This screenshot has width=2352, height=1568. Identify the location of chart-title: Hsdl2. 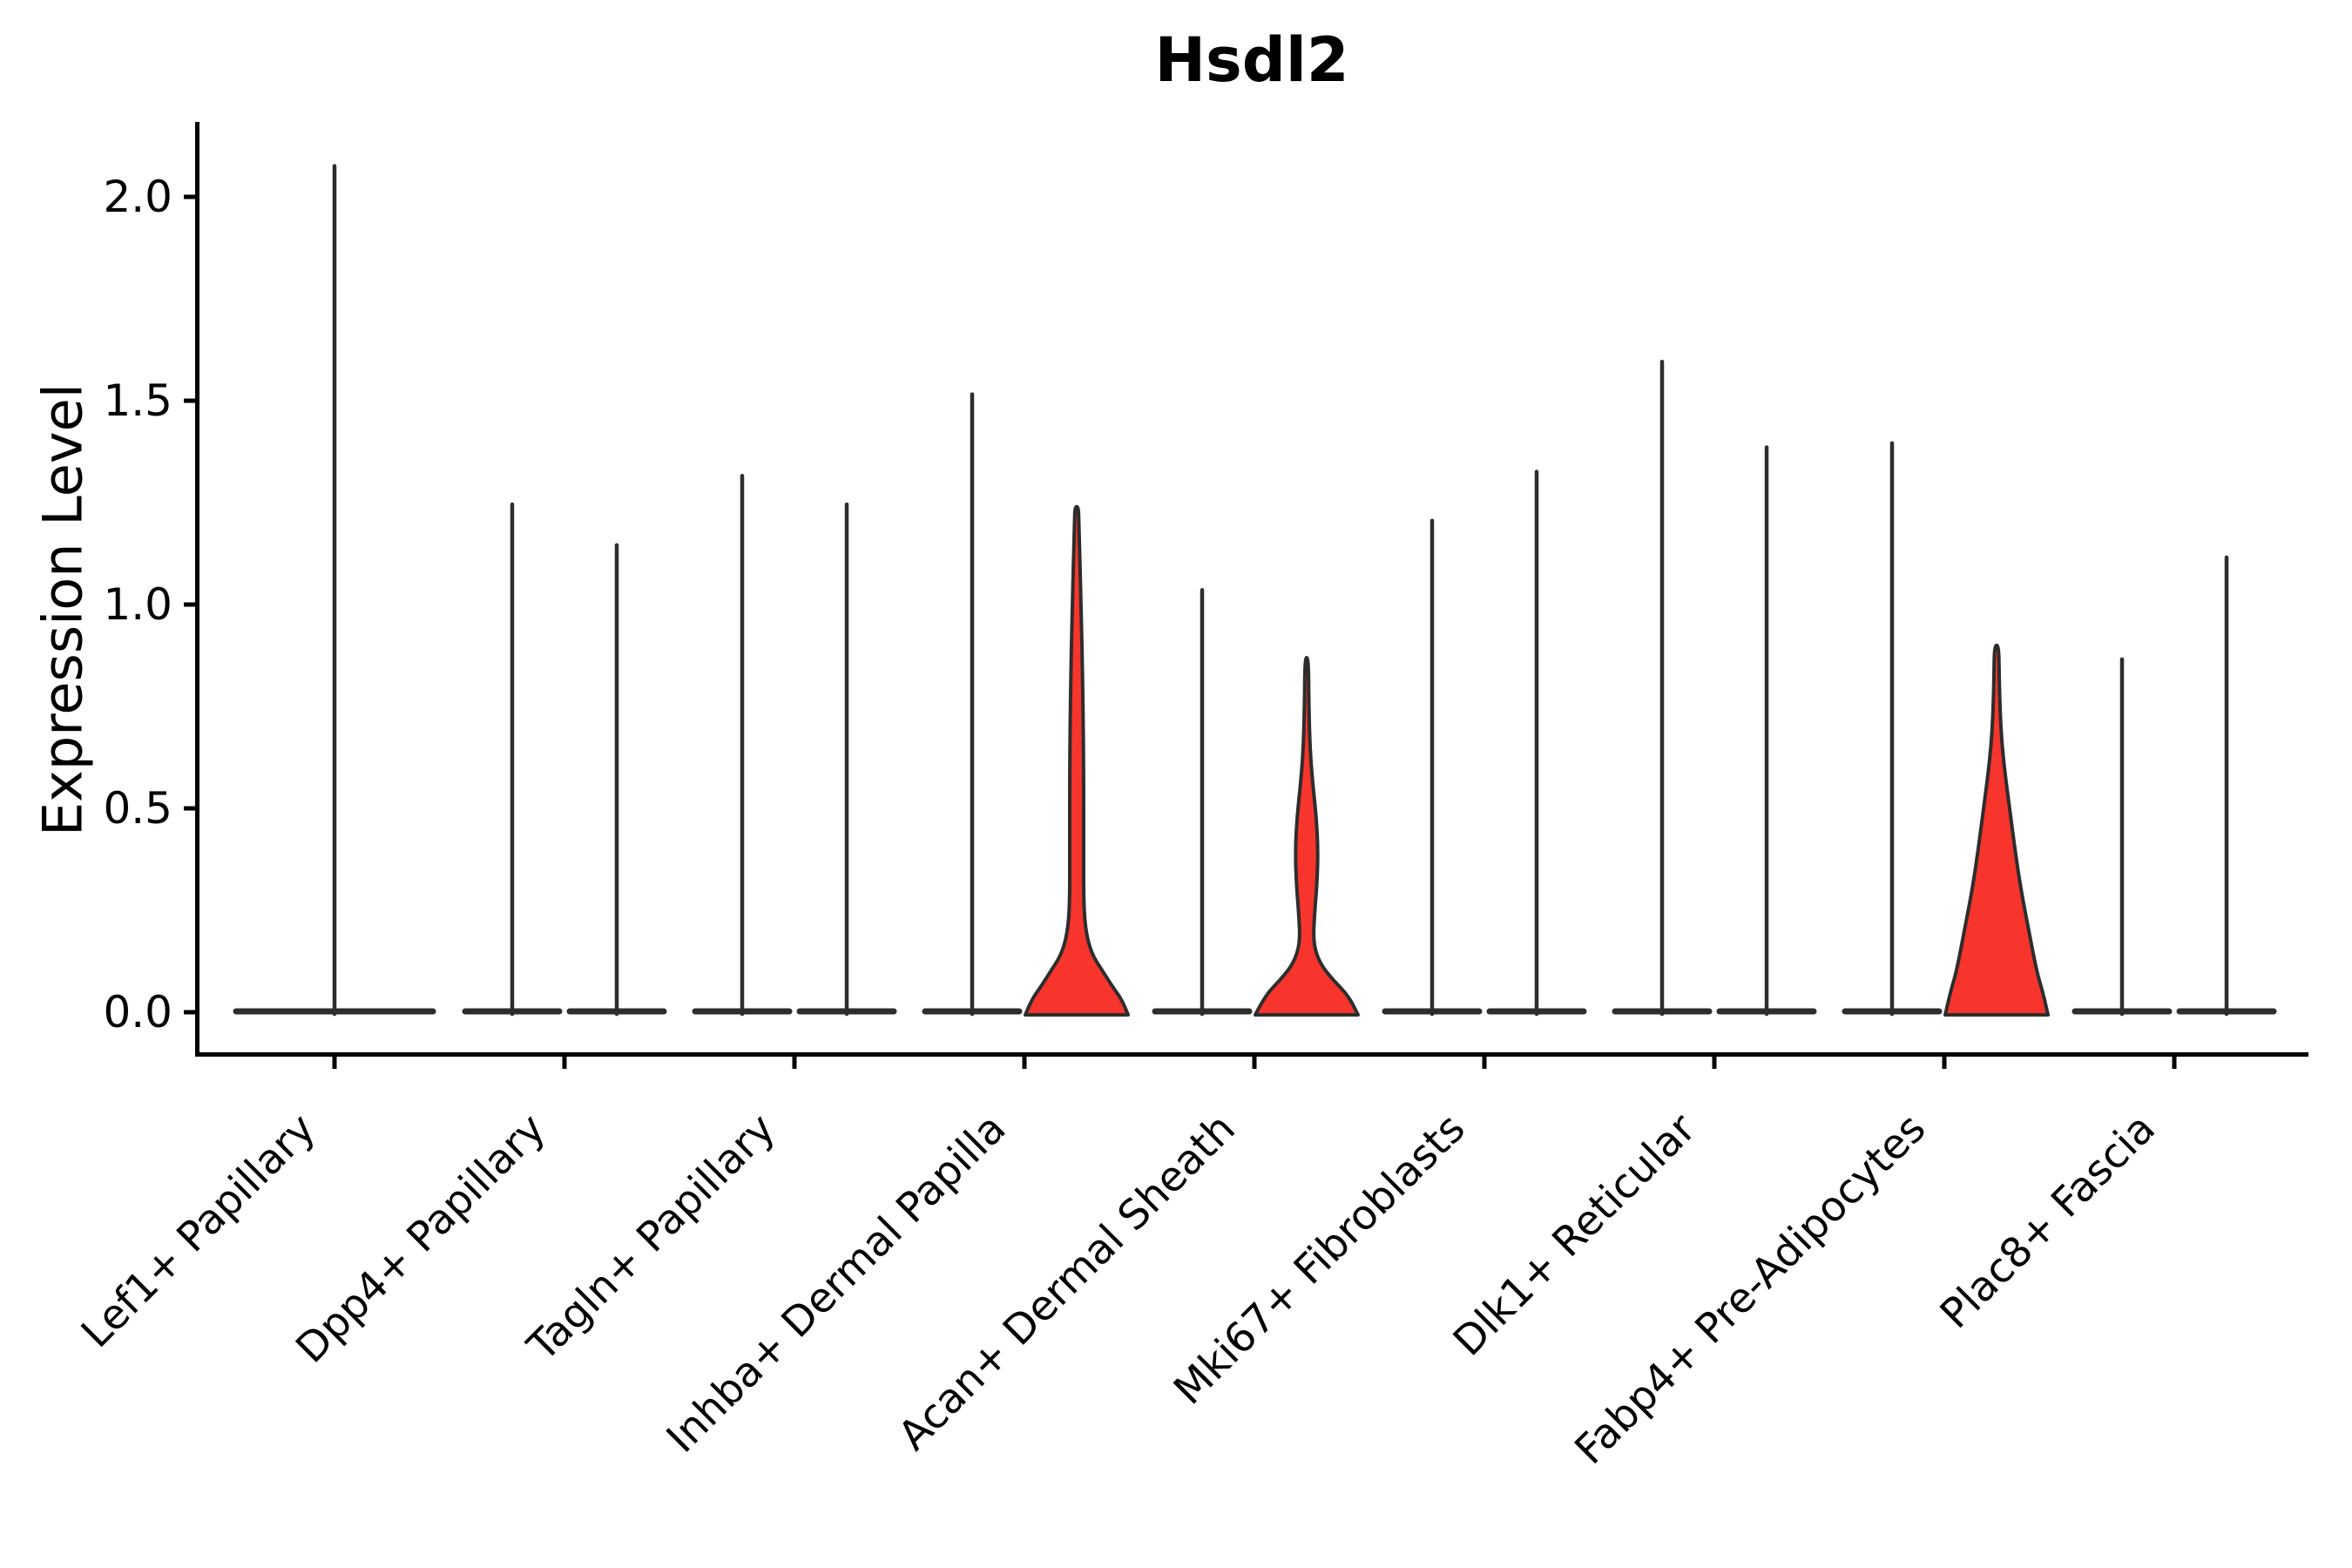
(1251, 60).